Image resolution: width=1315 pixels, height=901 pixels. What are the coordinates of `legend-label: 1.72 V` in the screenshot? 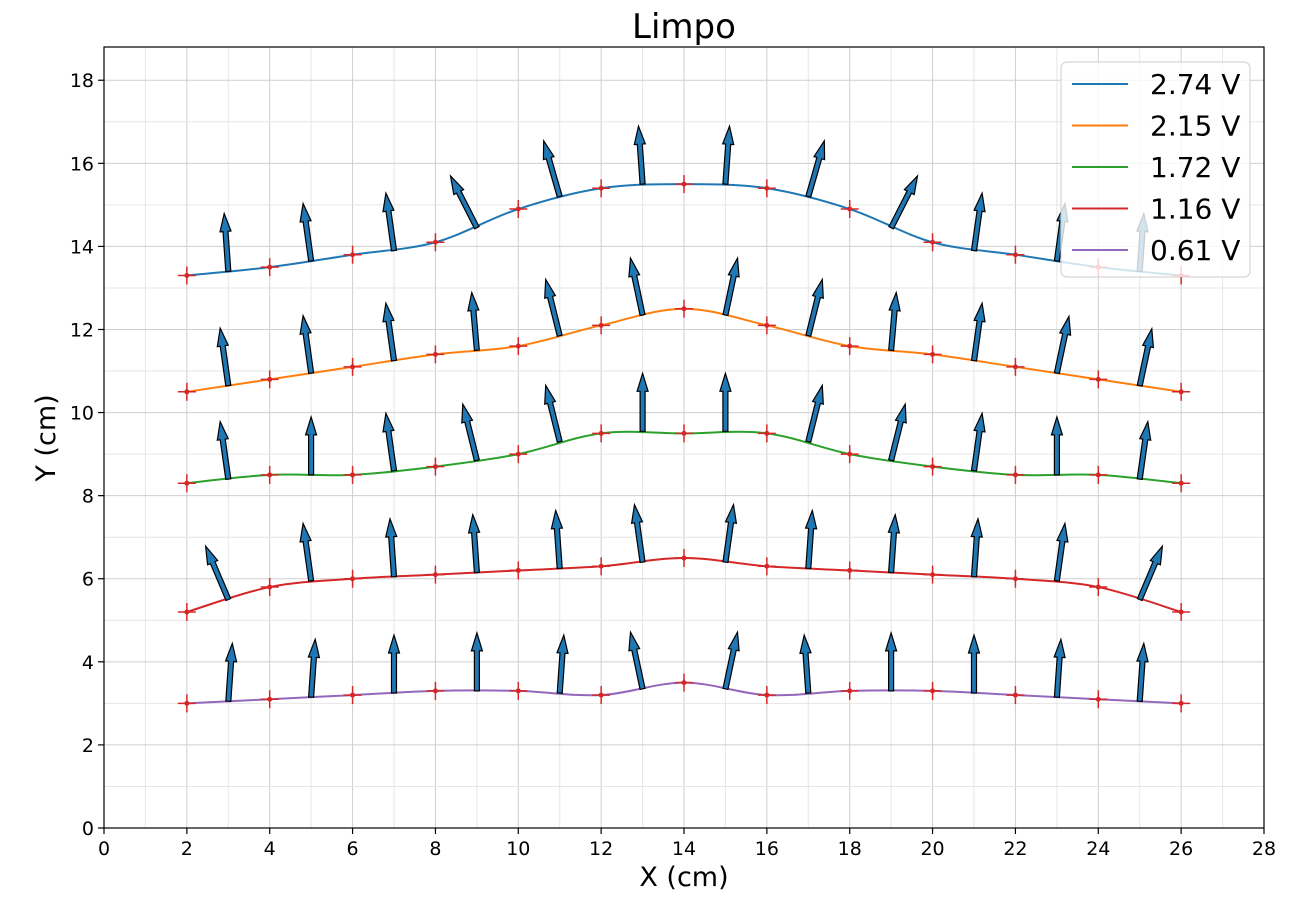 It's located at (1195, 167).